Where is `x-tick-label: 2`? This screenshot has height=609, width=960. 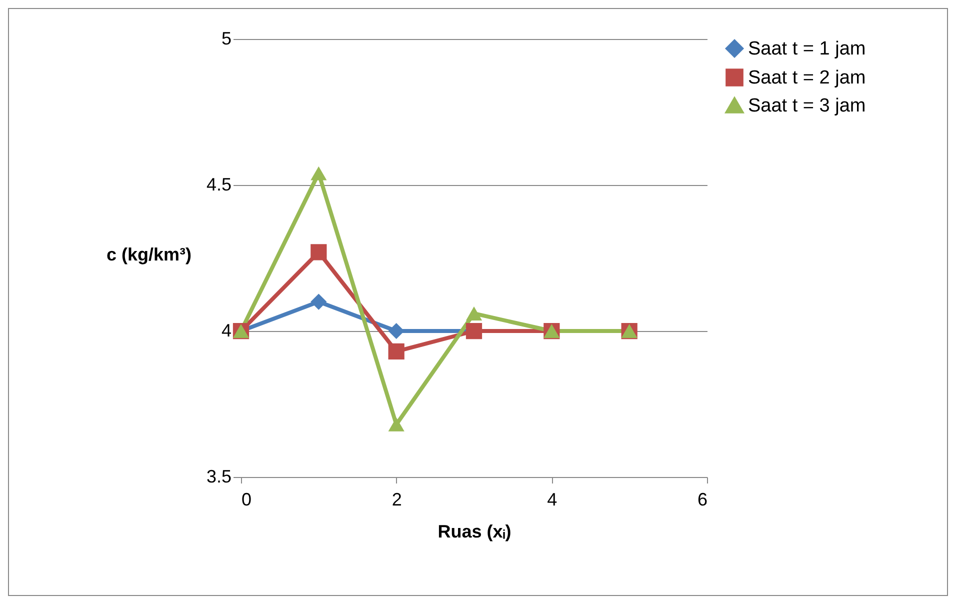 x-tick-label: 2 is located at coordinates (397, 500).